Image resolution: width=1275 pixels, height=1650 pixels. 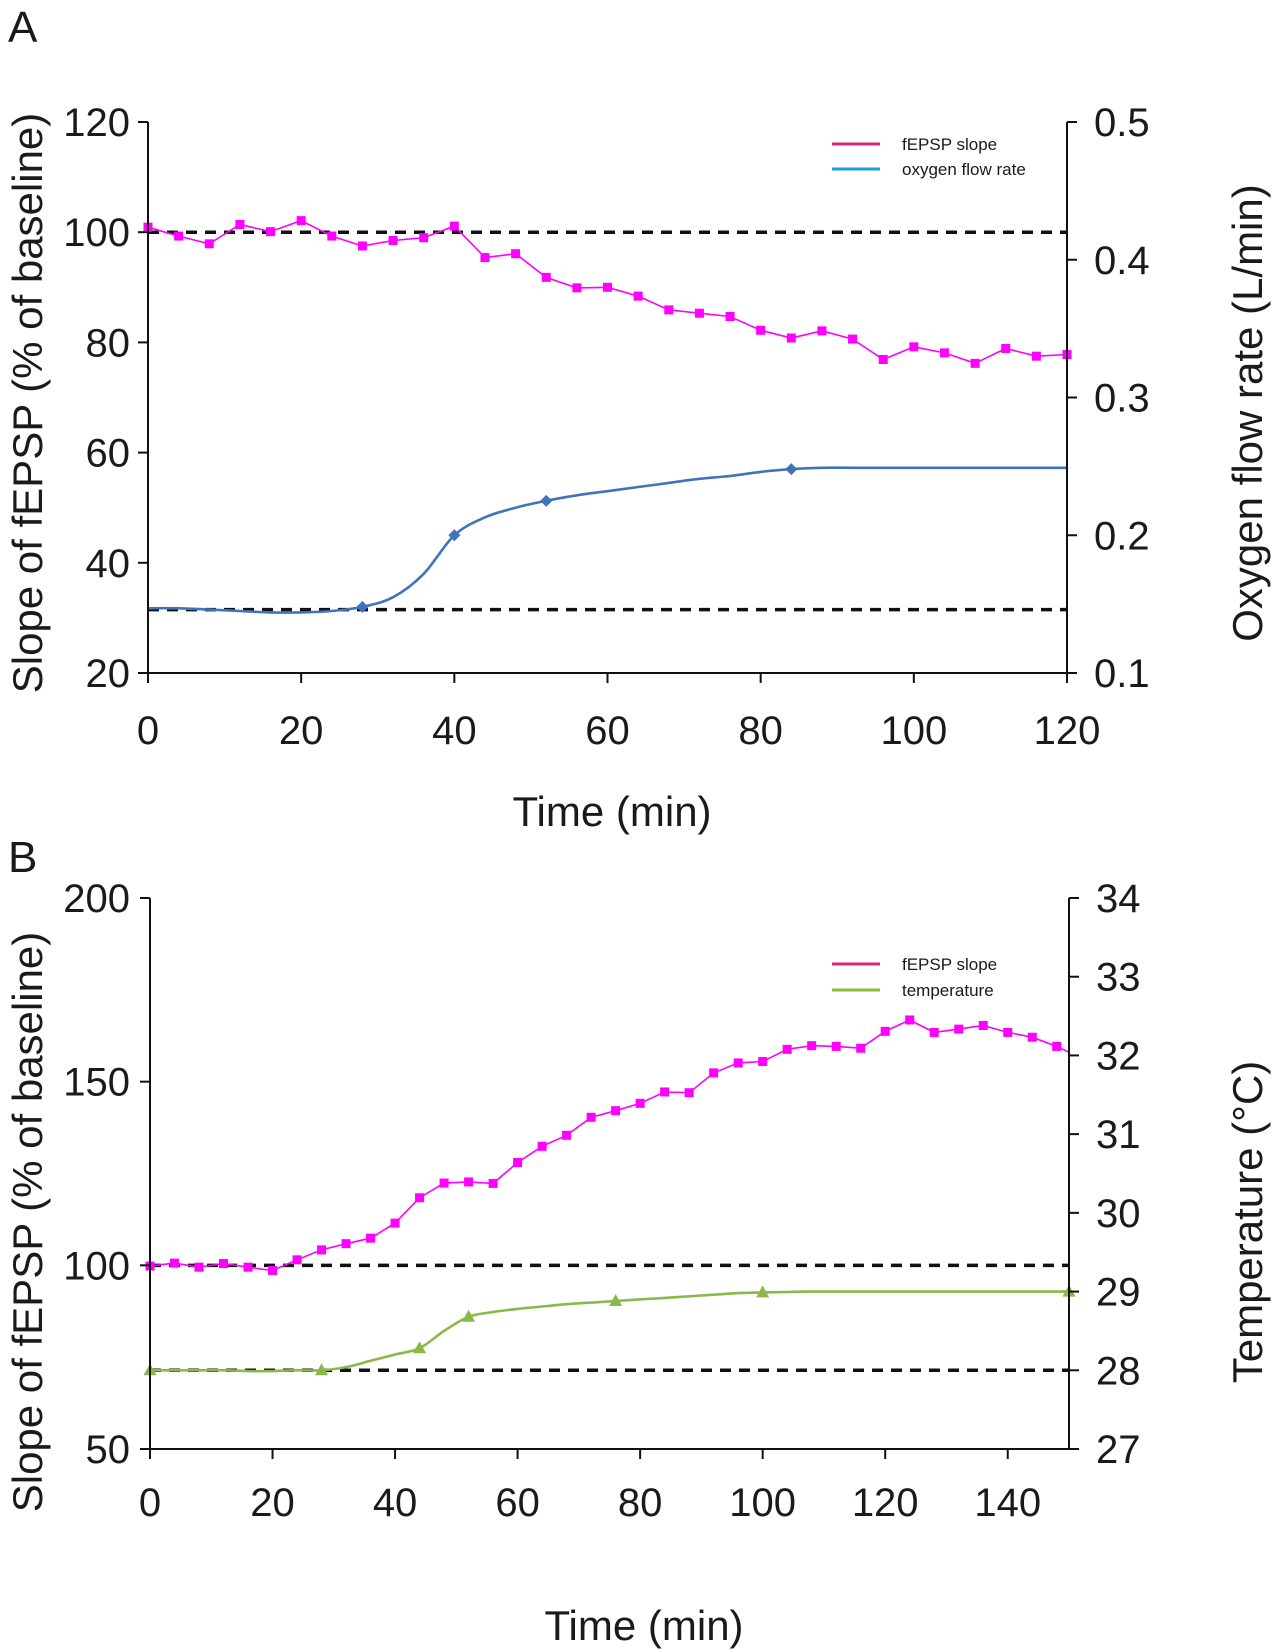 What do you see at coordinates (1105, 1174) in the screenshot?
I see `panel-b-y-right-ticks: 27 28 29 30 31 32 33 34` at bounding box center [1105, 1174].